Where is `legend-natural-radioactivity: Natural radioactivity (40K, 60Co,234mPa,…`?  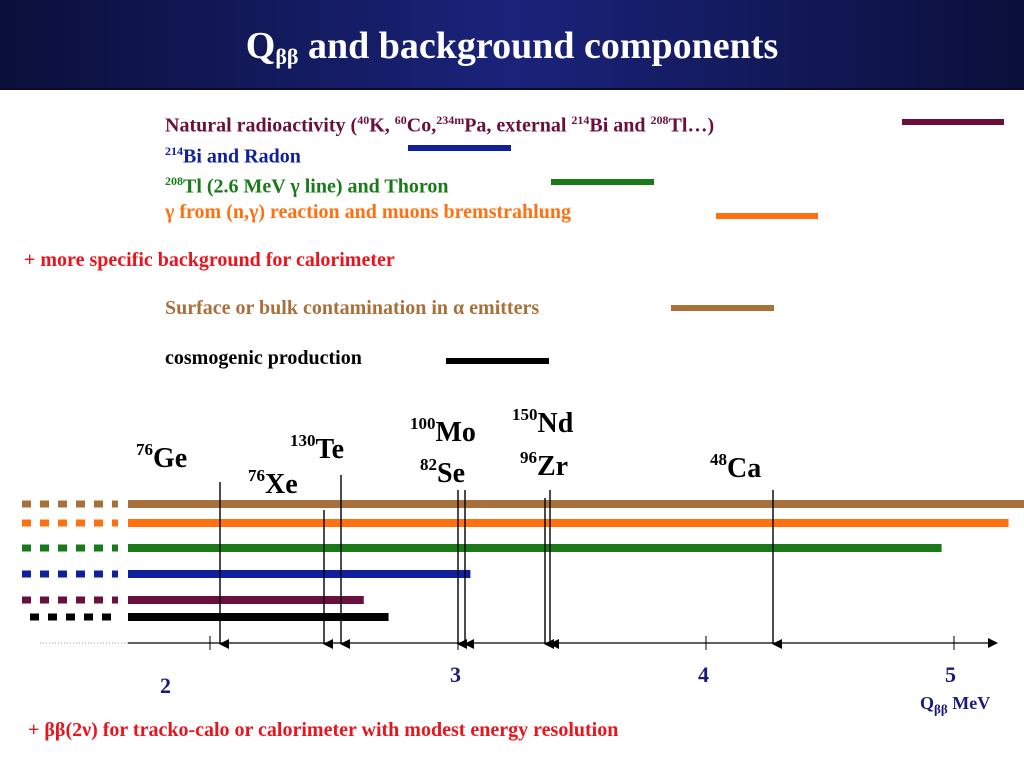 legend-natural-radioactivity: Natural radioactivity (40K, 60Co,234mPa,… is located at coordinates (440, 125).